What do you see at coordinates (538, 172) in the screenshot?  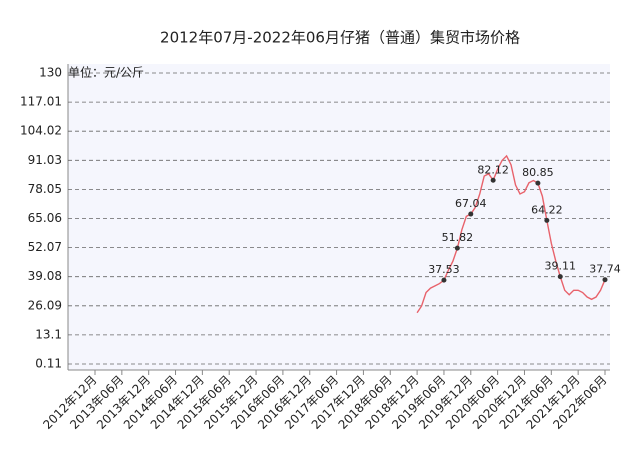 I see `data-label: 80.85` at bounding box center [538, 172].